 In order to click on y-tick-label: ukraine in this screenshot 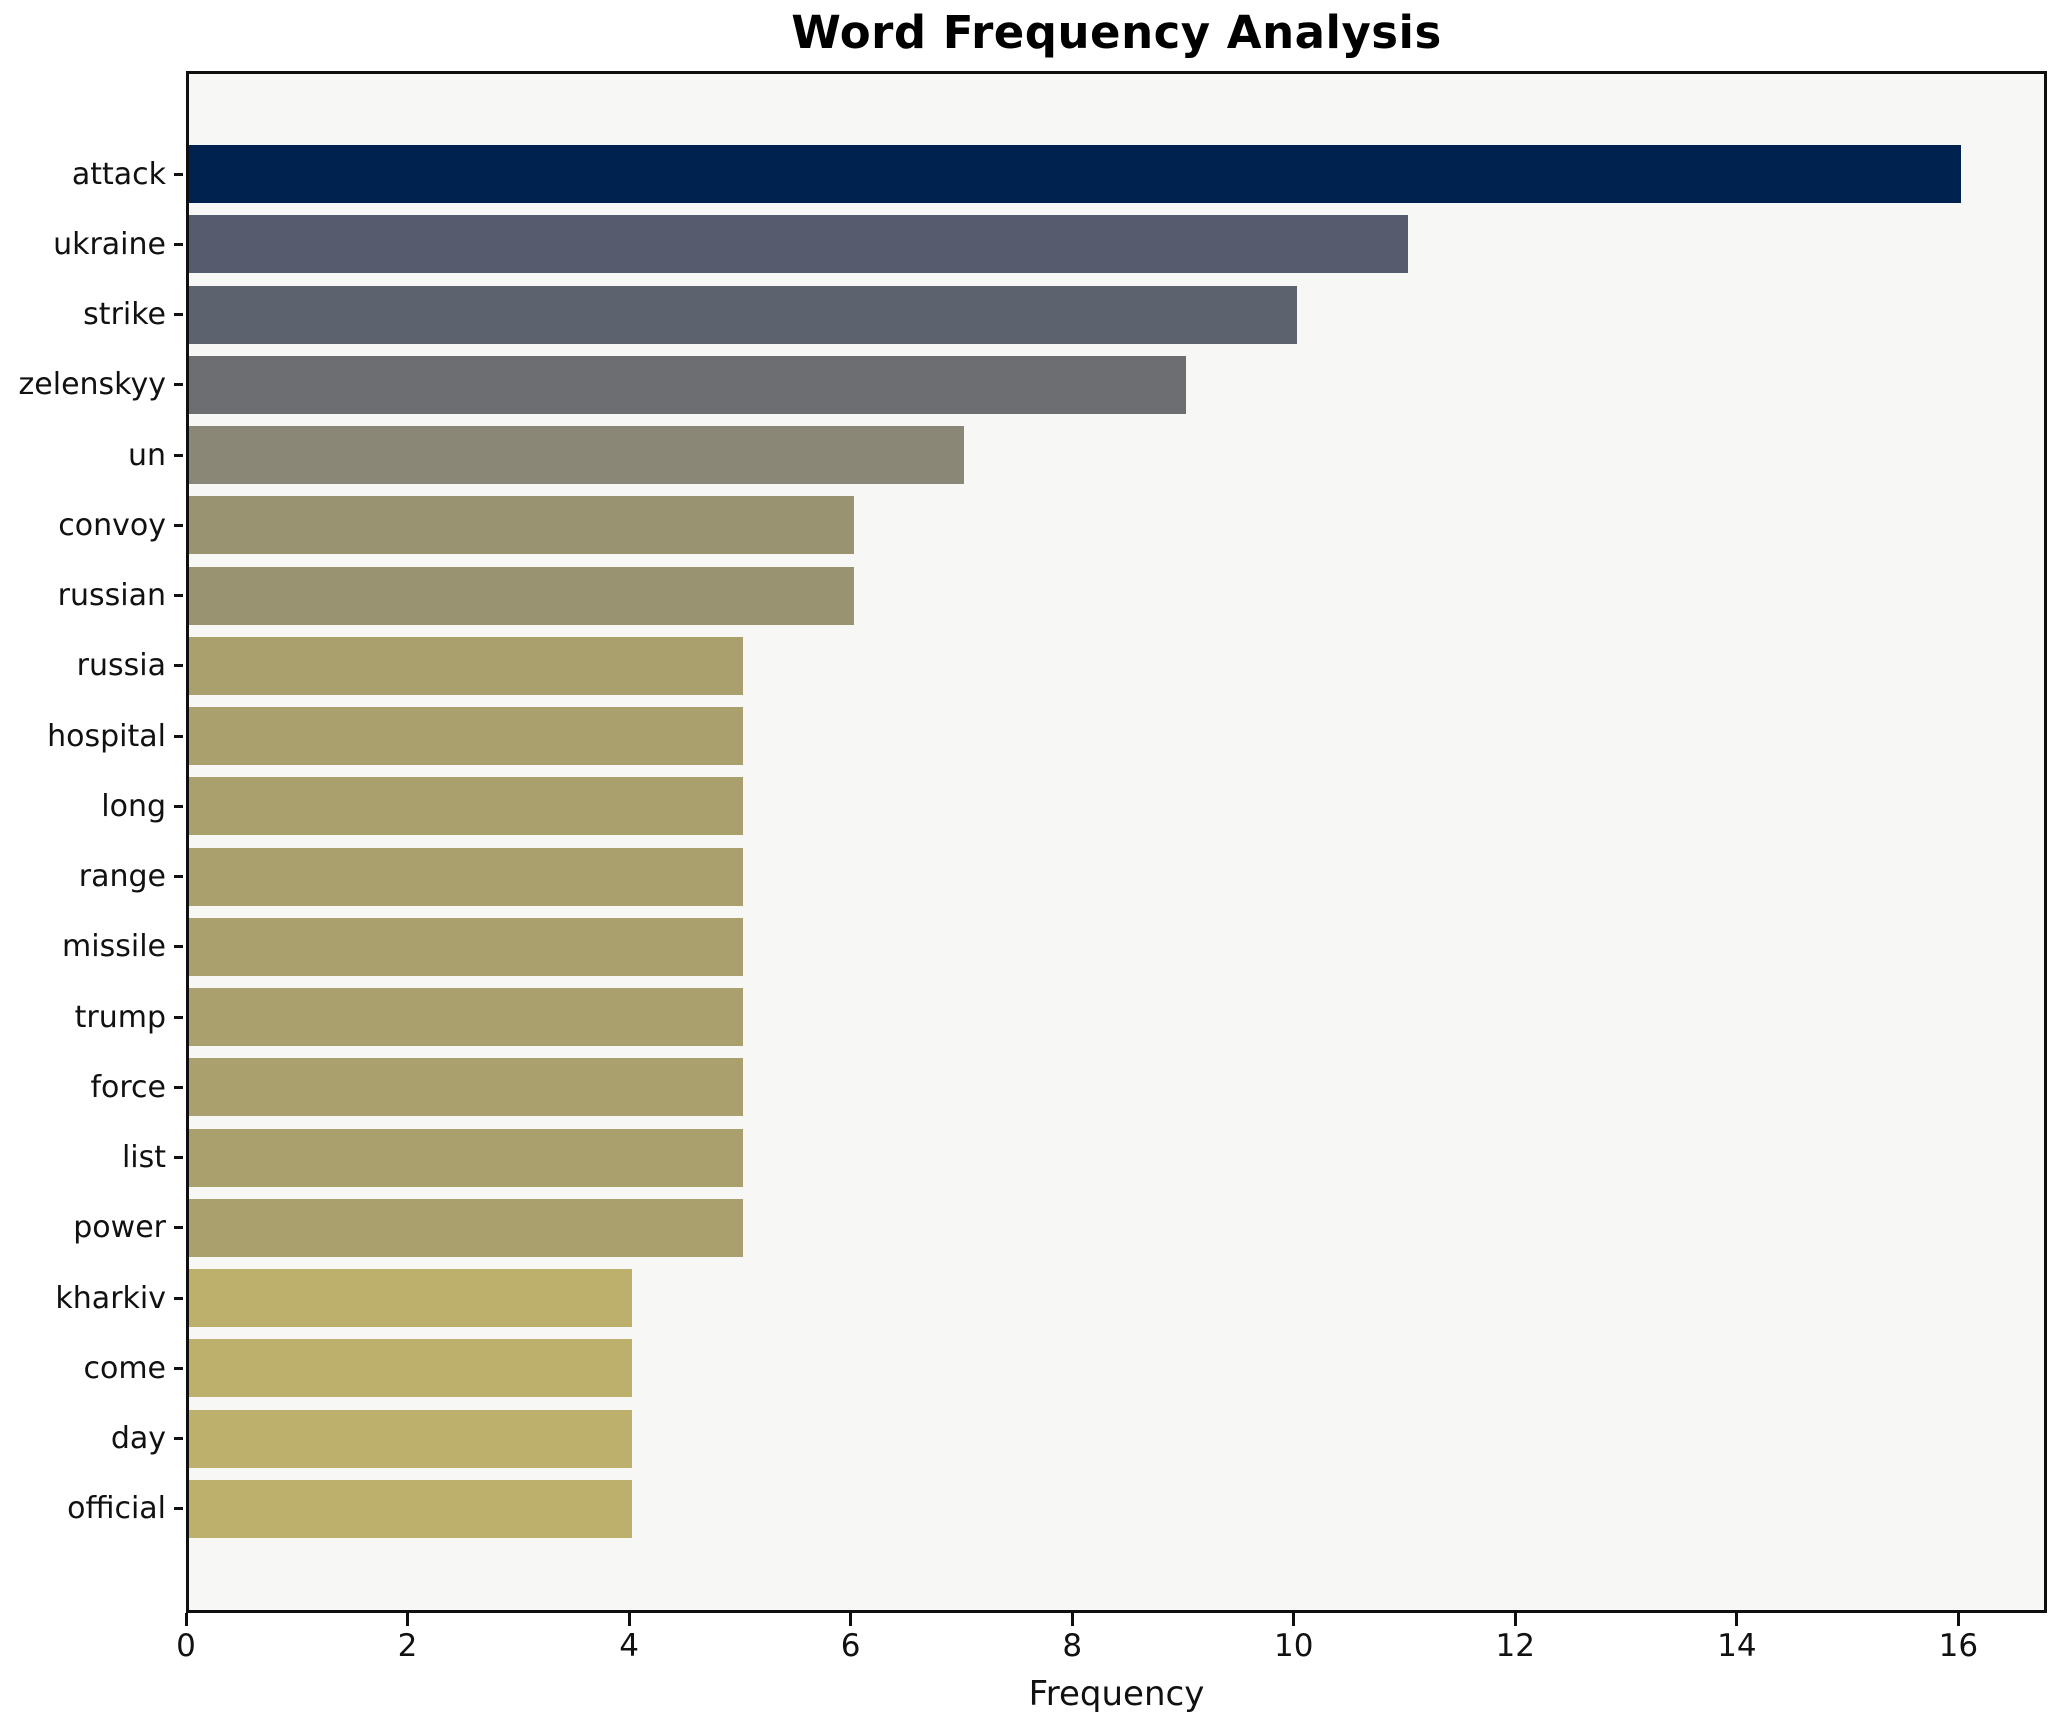, I will do `click(109, 244)`.